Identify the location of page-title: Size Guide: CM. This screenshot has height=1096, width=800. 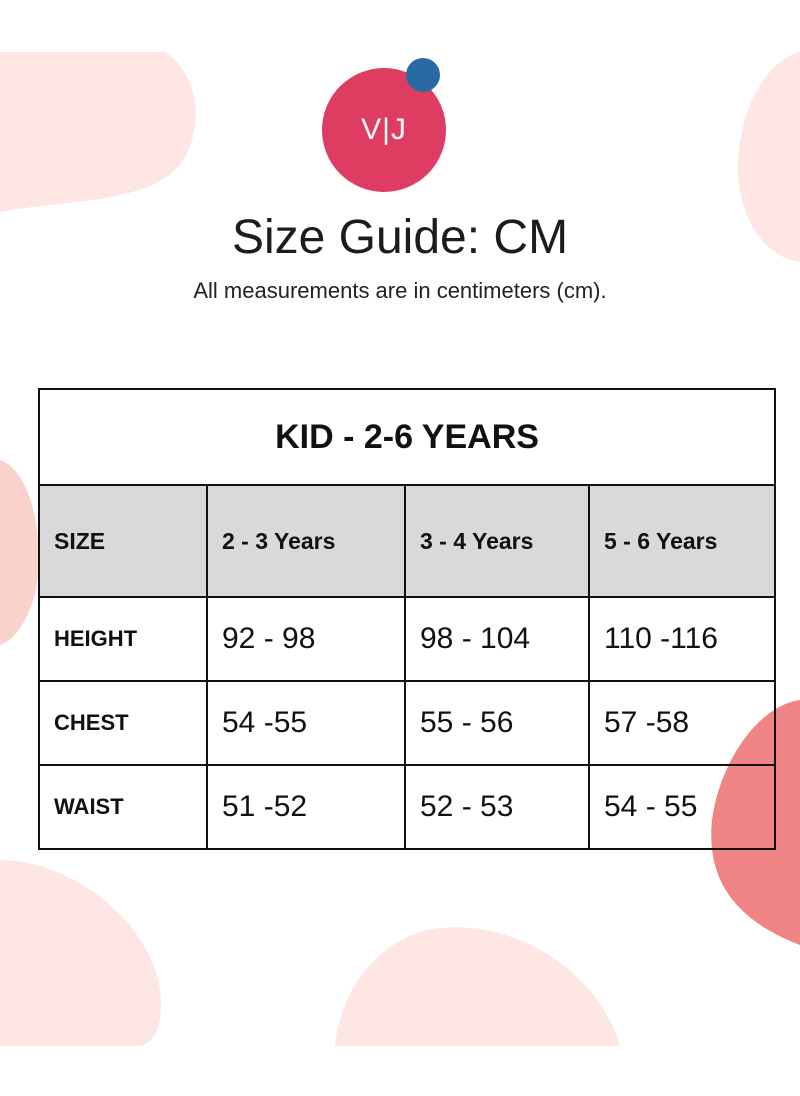
(400, 237).